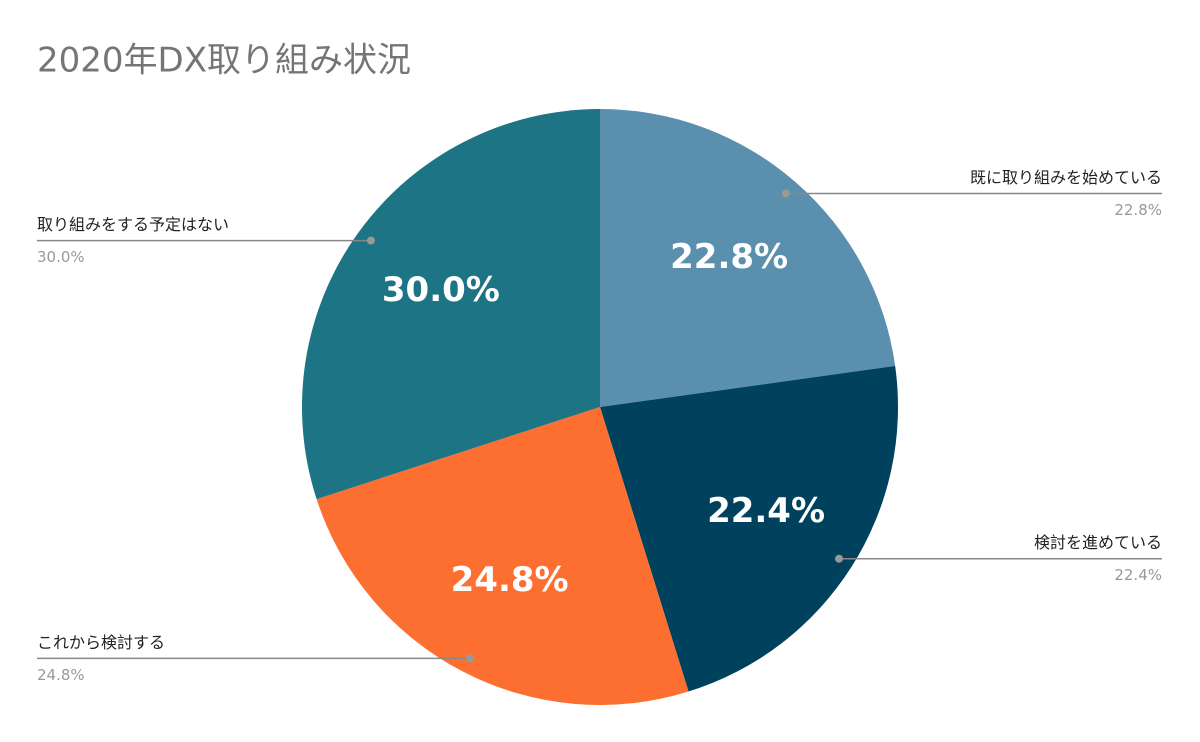  I want to click on slice-value-label: 30.0%, so click(441, 290).